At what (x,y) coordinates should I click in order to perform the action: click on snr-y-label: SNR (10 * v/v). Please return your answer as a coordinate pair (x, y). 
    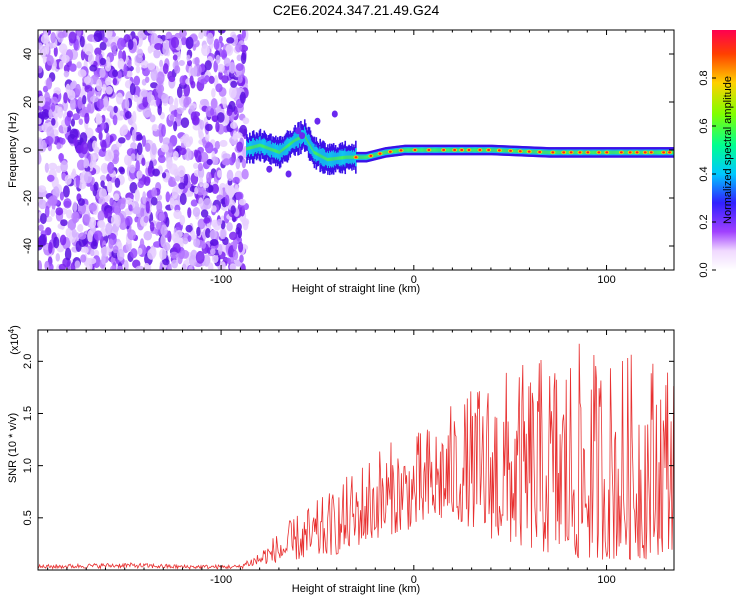
    Looking at the image, I should click on (13, 448).